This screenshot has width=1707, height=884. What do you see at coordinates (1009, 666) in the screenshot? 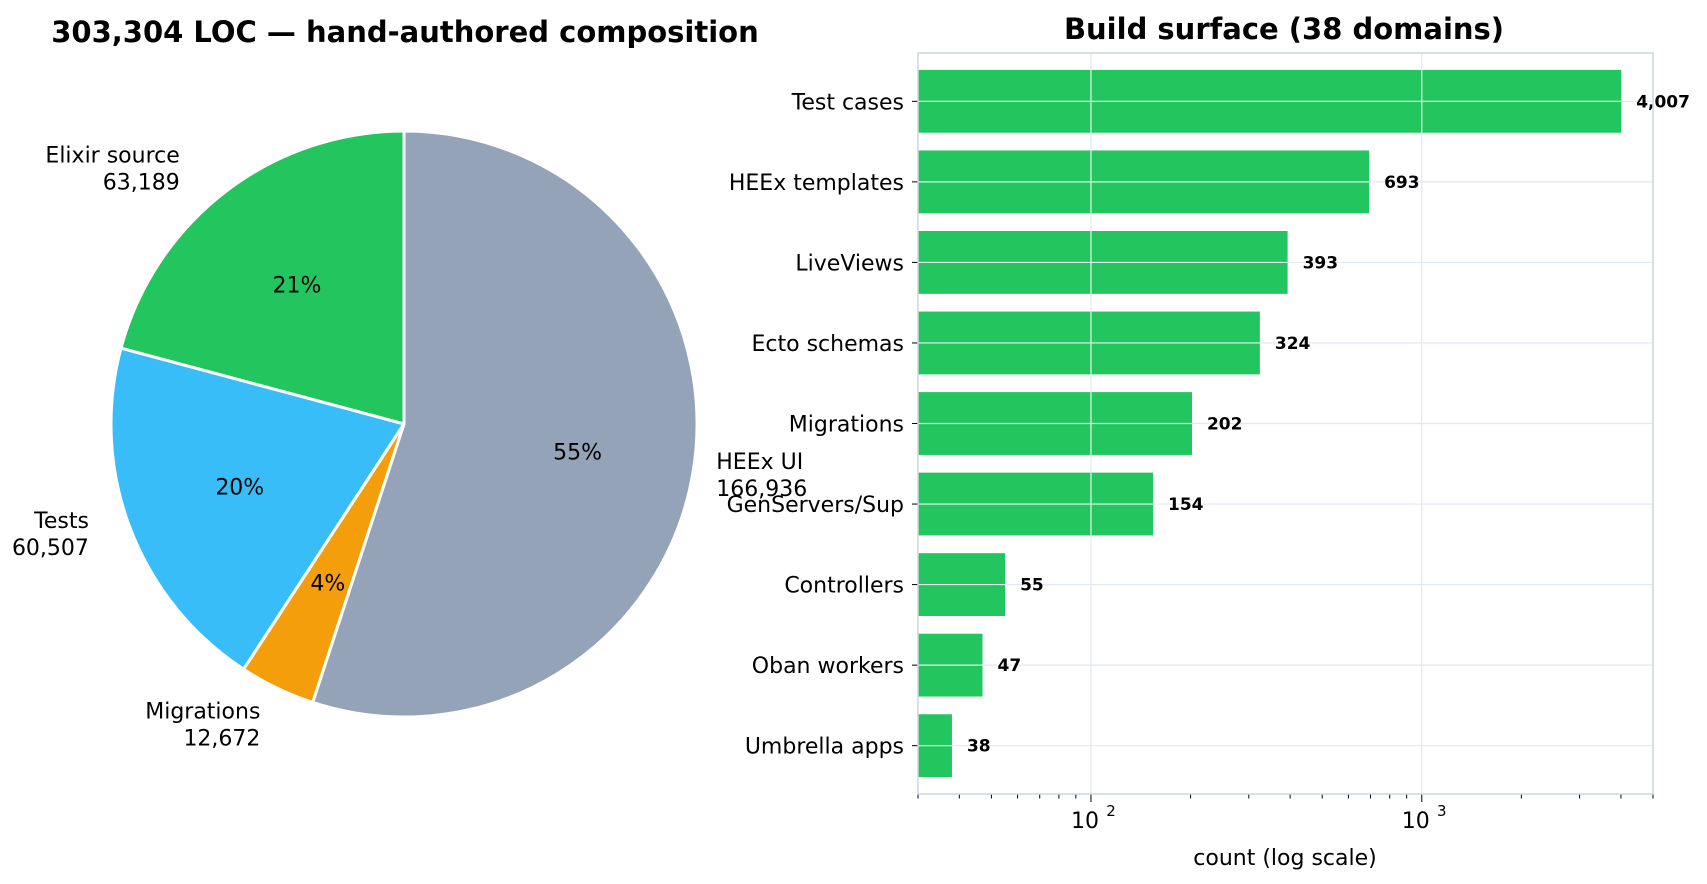
I see `value-label-oban-workers: 47` at bounding box center [1009, 666].